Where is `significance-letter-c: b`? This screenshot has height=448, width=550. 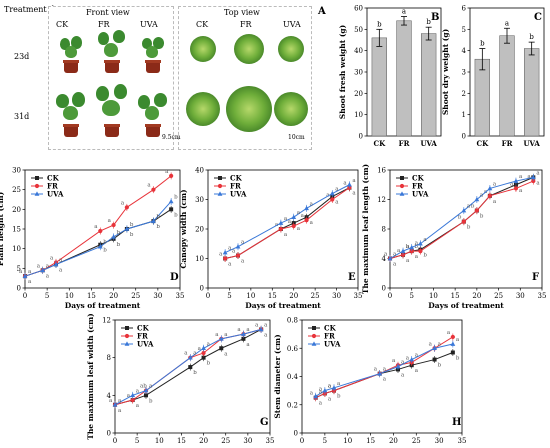
significance-letter-c: b is located at coordinates (531, 37).